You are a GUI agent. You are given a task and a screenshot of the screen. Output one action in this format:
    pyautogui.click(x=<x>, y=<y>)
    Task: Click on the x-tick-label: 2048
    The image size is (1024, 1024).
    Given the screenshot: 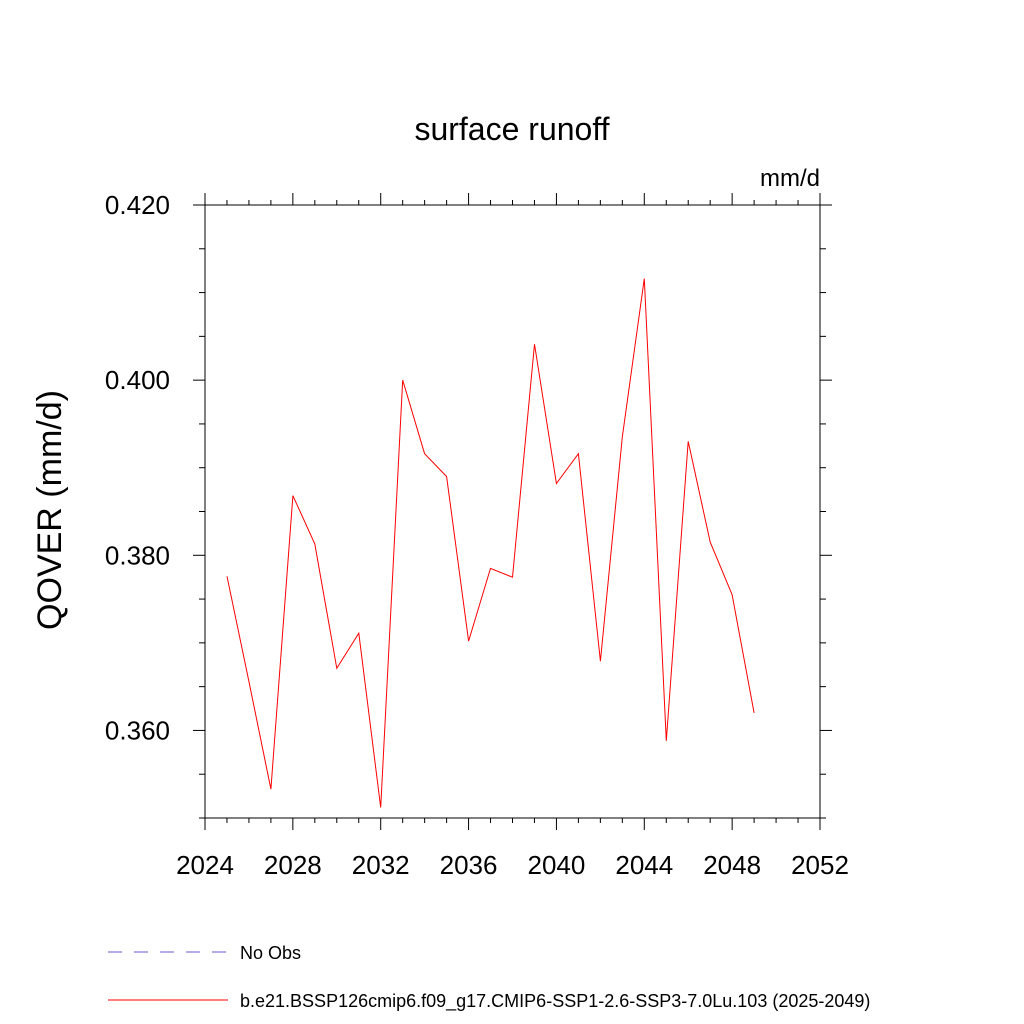 What is the action you would take?
    pyautogui.click(x=732, y=865)
    